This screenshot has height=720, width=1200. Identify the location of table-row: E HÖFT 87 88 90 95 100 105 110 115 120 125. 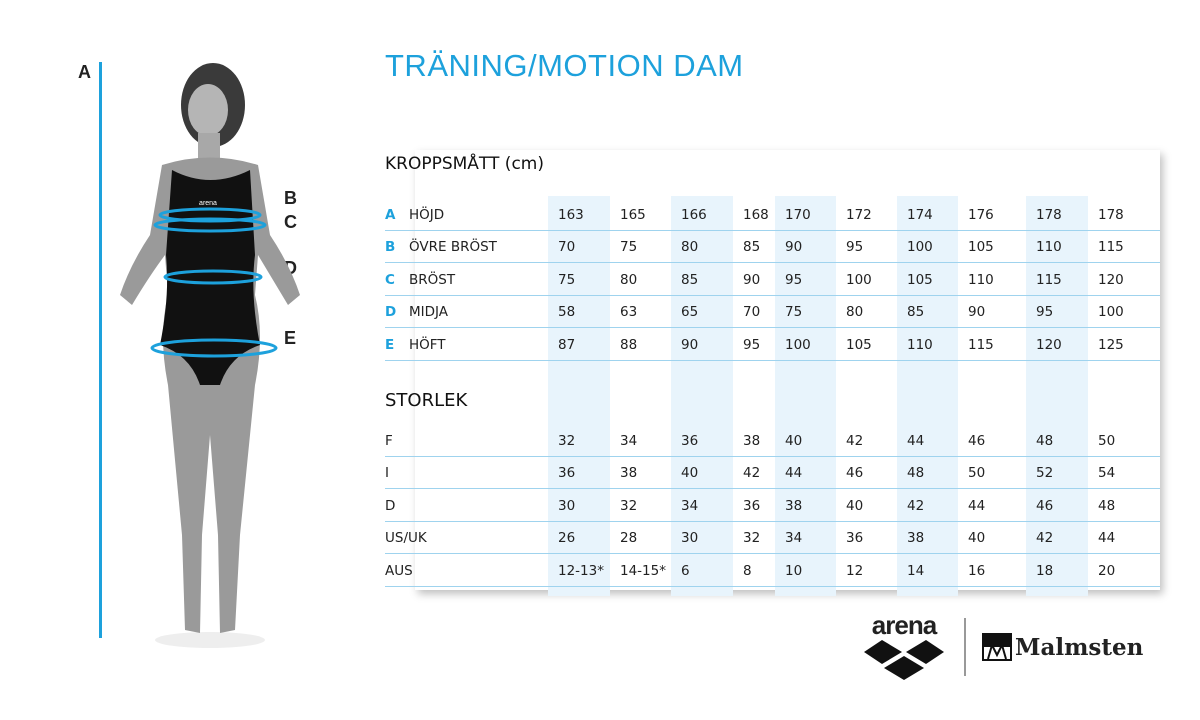
(772, 345).